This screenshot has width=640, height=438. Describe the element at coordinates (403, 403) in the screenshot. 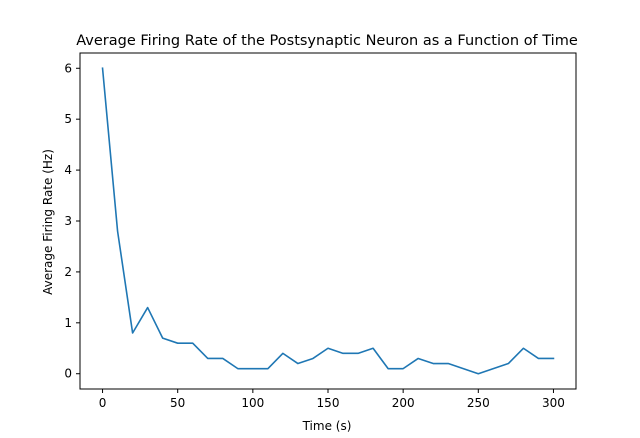

I see `x-tick-label: 200` at that location.